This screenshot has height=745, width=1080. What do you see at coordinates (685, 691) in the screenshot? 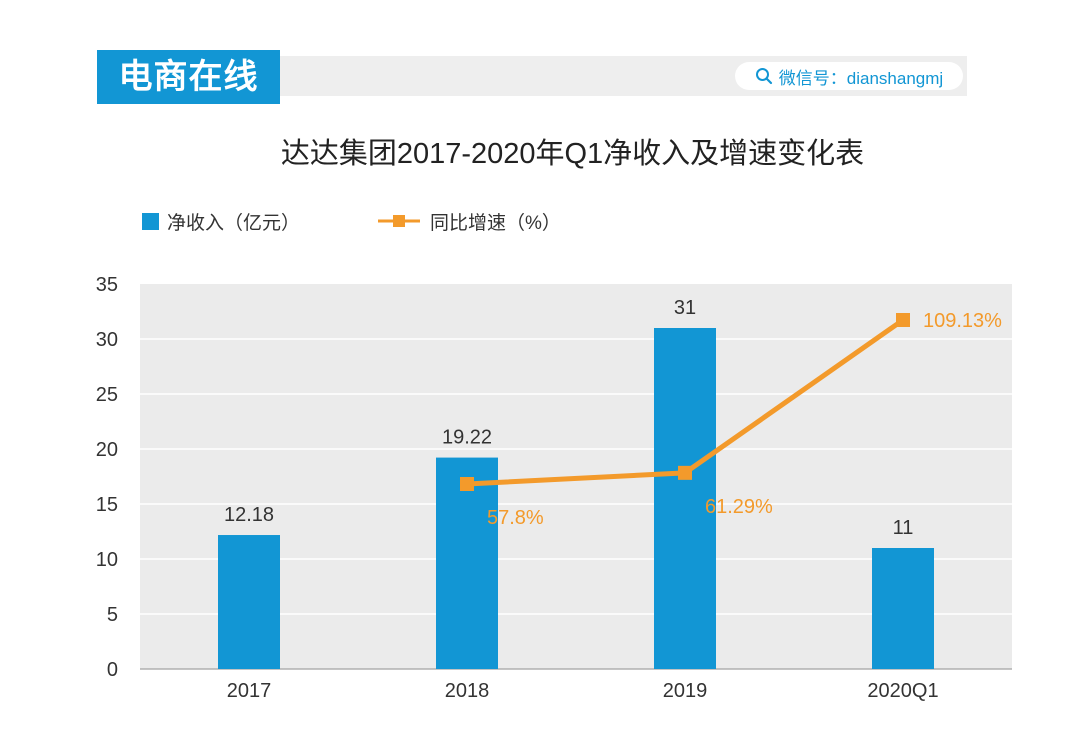
I see `x-tick-label: 2019` at bounding box center [685, 691].